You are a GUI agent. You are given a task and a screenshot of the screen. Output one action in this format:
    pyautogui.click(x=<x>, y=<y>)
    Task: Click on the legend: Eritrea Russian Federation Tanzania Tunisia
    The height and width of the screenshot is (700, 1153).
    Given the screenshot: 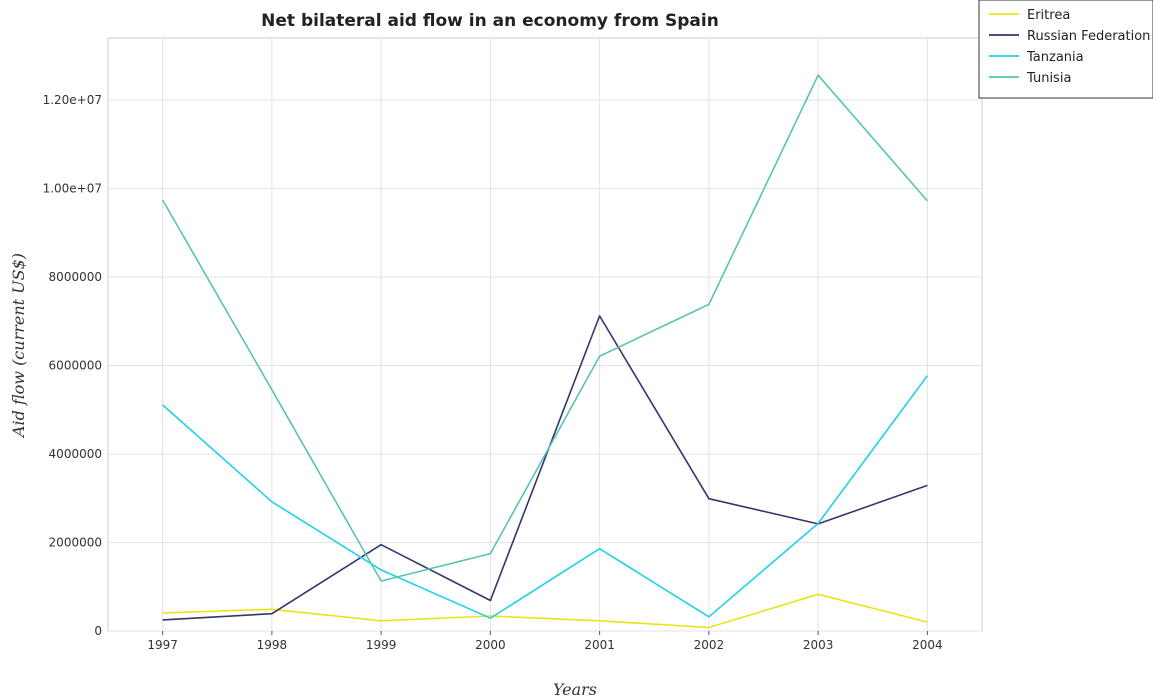 What is the action you would take?
    pyautogui.click(x=1065, y=49)
    